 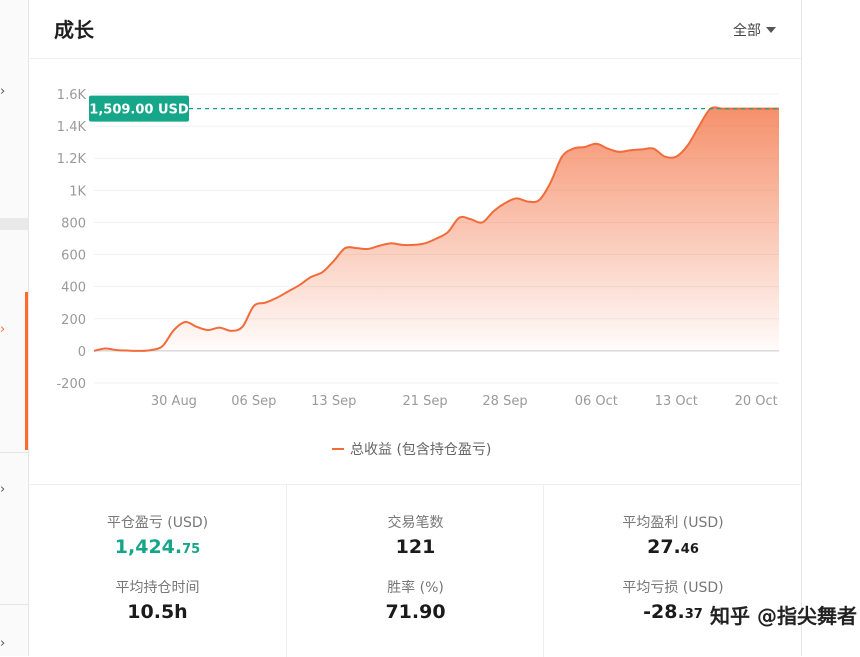 I want to click on sidebar-active-indicator, so click(x=26, y=371).